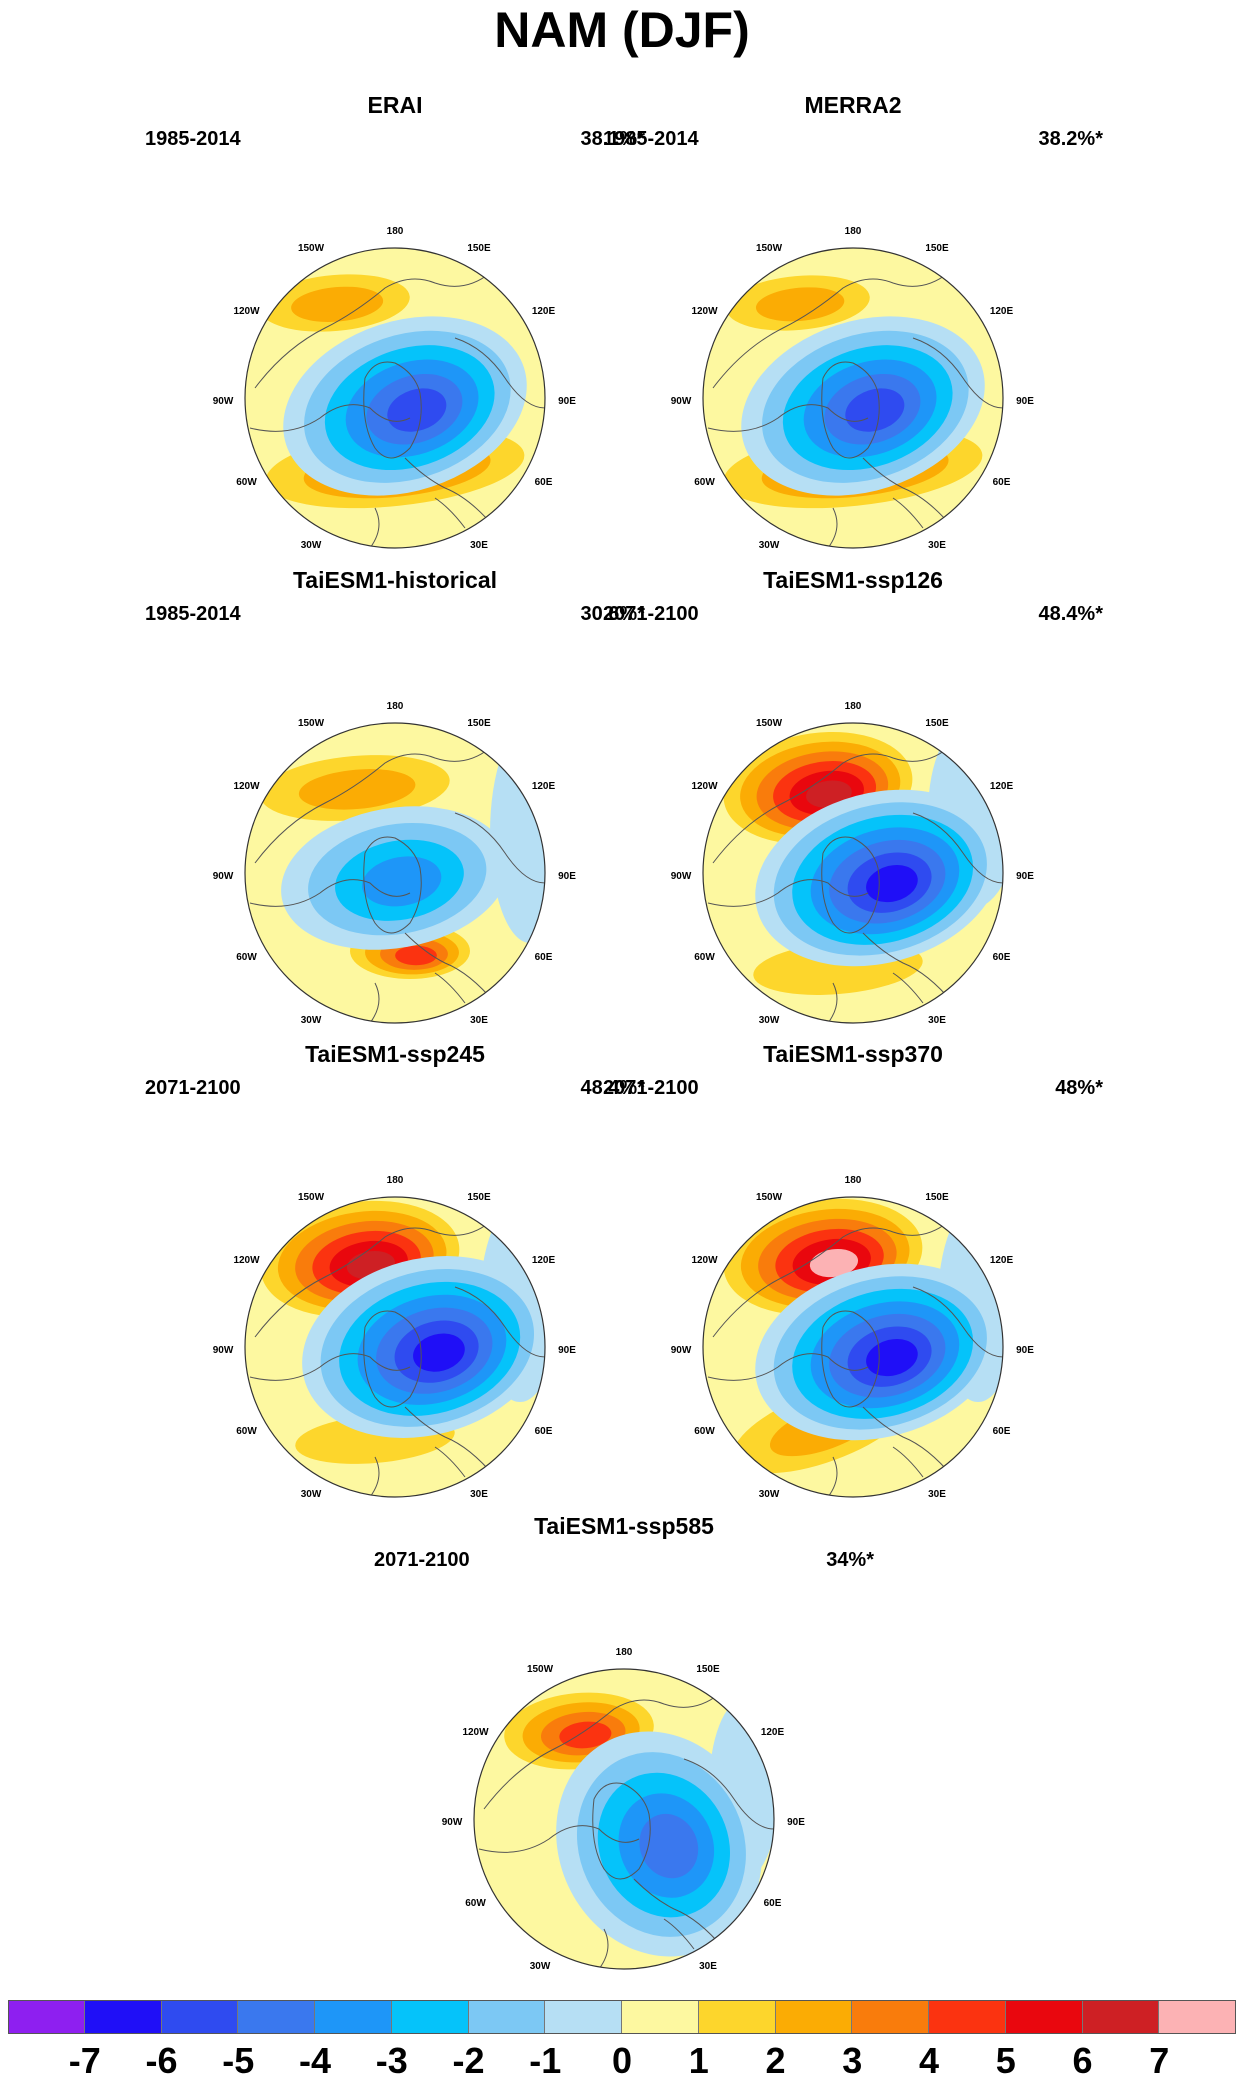  I want to click on colorbar-frame, so click(622, 2017).